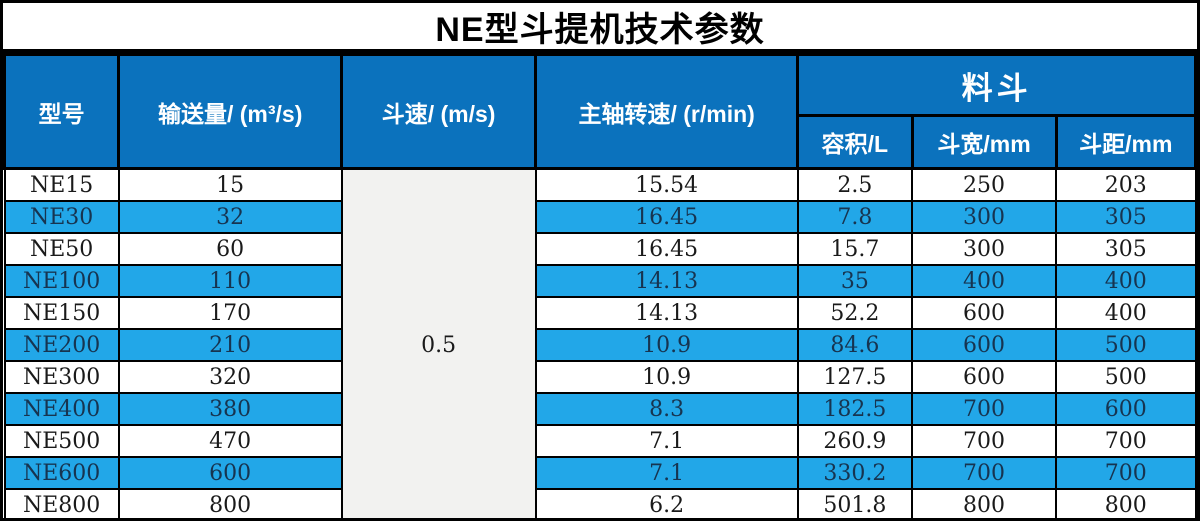  I want to click on cell-volume: 127.5, so click(855, 377).